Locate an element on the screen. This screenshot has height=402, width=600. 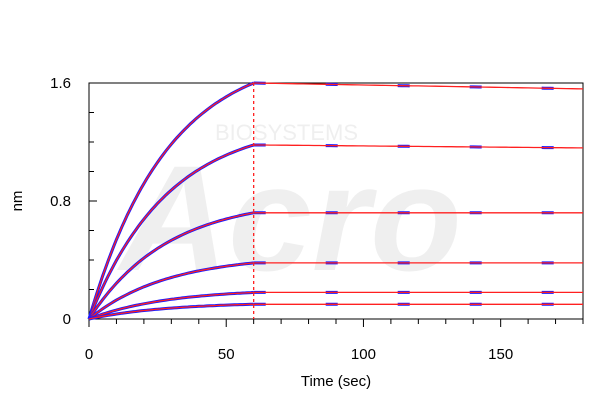
x-tick-label: 100 is located at coordinates (363, 354).